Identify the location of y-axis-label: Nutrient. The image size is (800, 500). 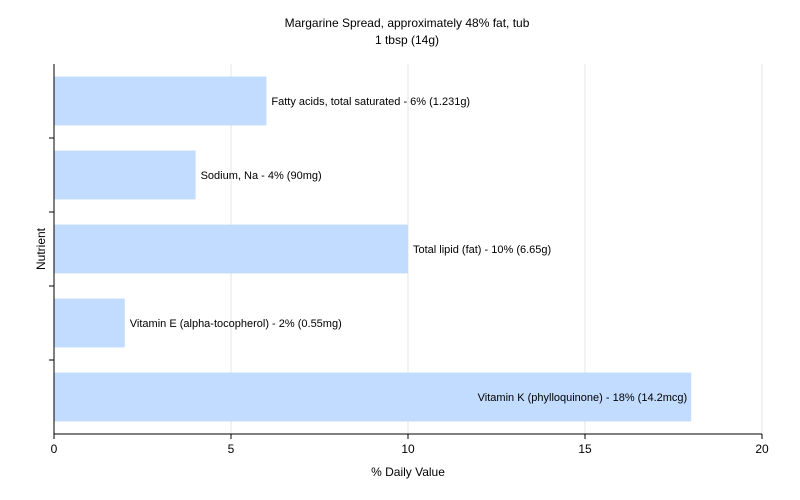
(41, 248).